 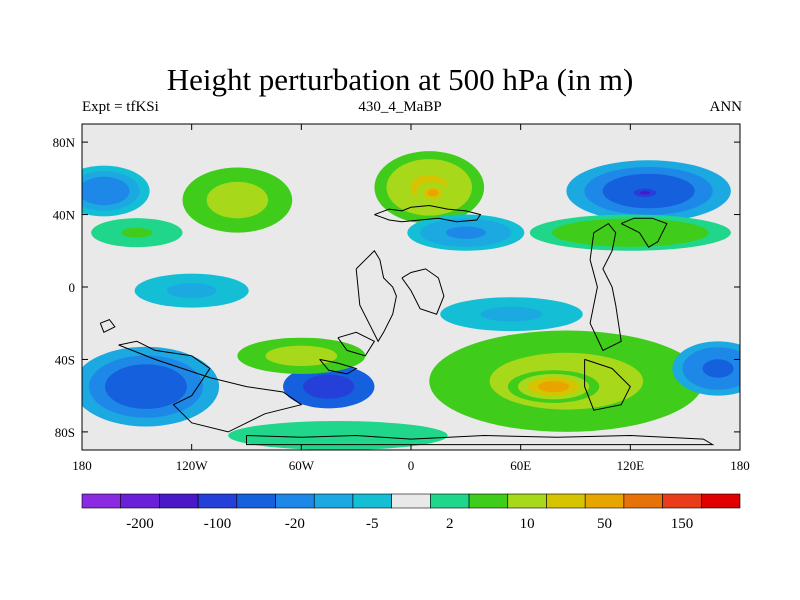 What do you see at coordinates (400, 107) in the screenshot?
I see `subtitle-center: 430_4_MaBP` at bounding box center [400, 107].